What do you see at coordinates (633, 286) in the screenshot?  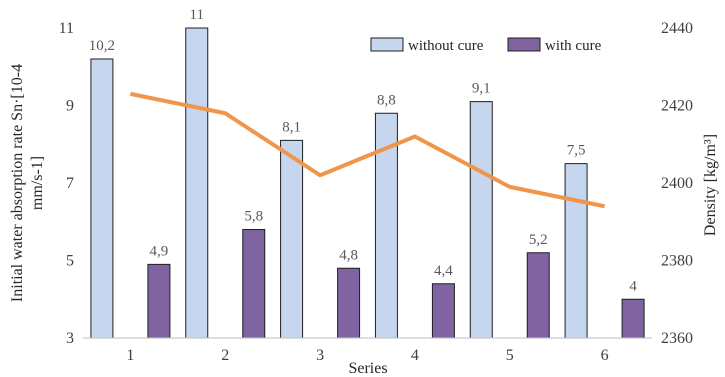 I see `data-label-series2-cat6: 4` at bounding box center [633, 286].